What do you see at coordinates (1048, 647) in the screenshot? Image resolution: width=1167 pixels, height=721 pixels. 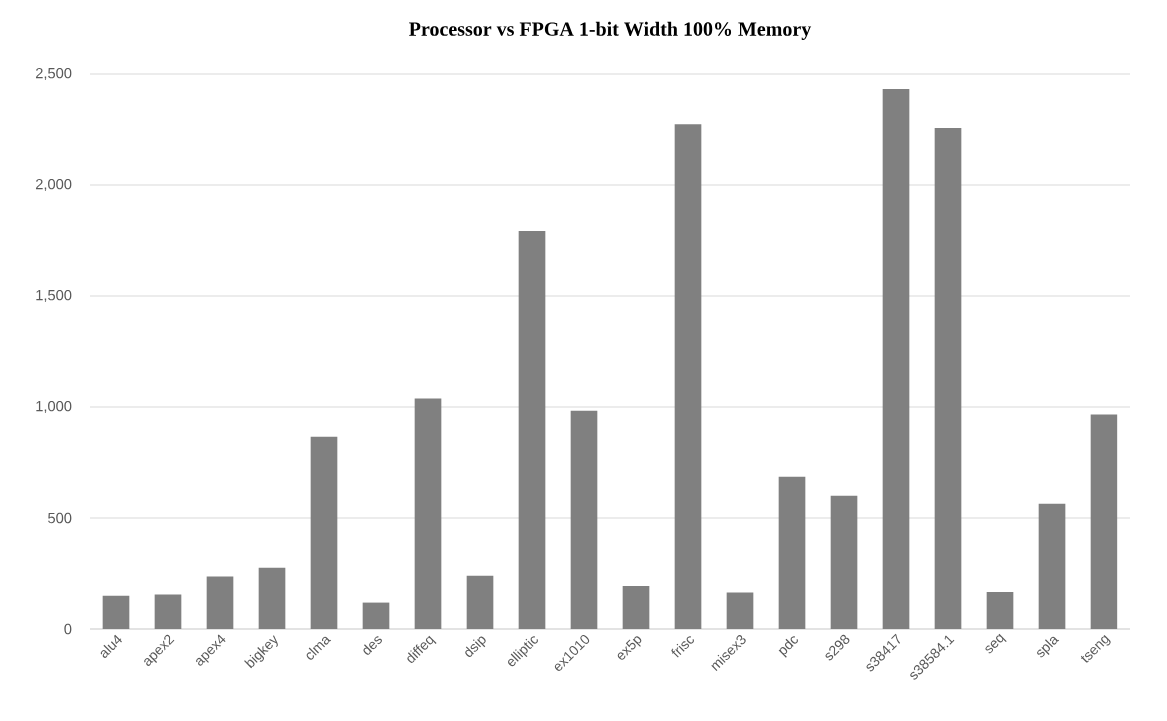 I see `x-tick-label: spla` at bounding box center [1048, 647].